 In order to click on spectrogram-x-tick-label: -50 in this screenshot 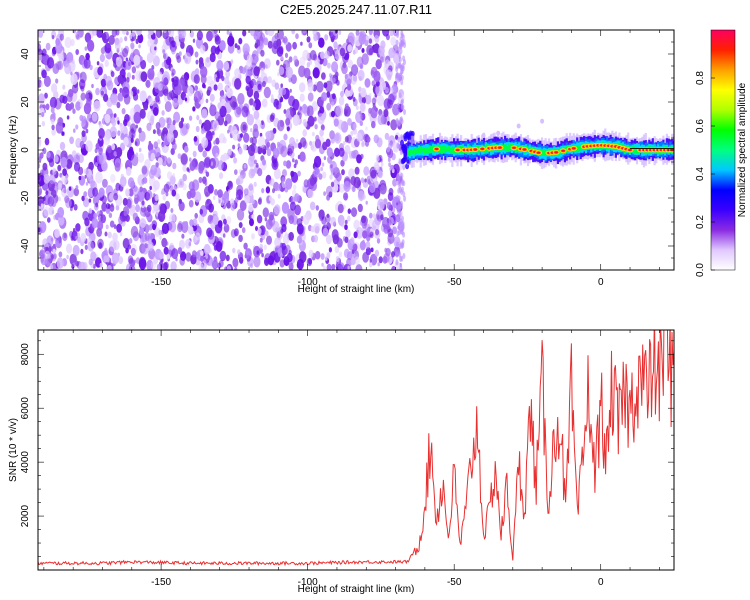, I will do `click(454, 282)`.